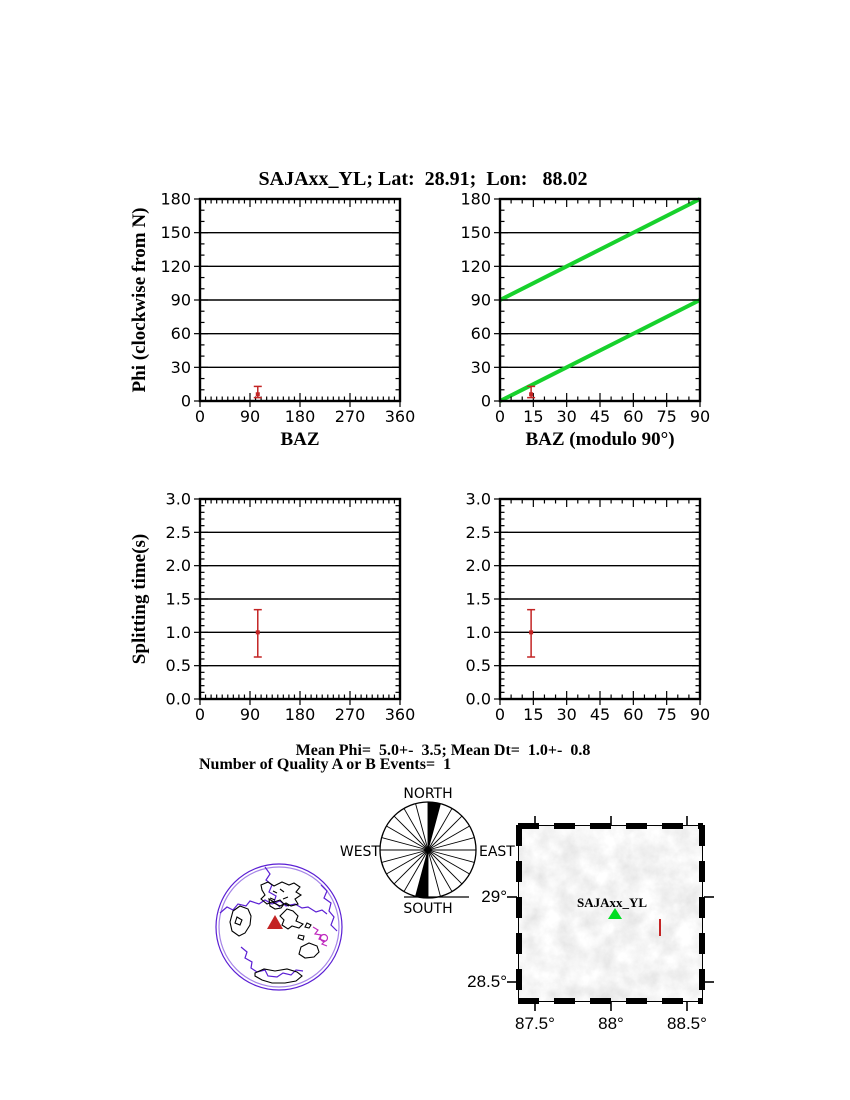  I want to click on rose-filled-sector, so click(434, 826).